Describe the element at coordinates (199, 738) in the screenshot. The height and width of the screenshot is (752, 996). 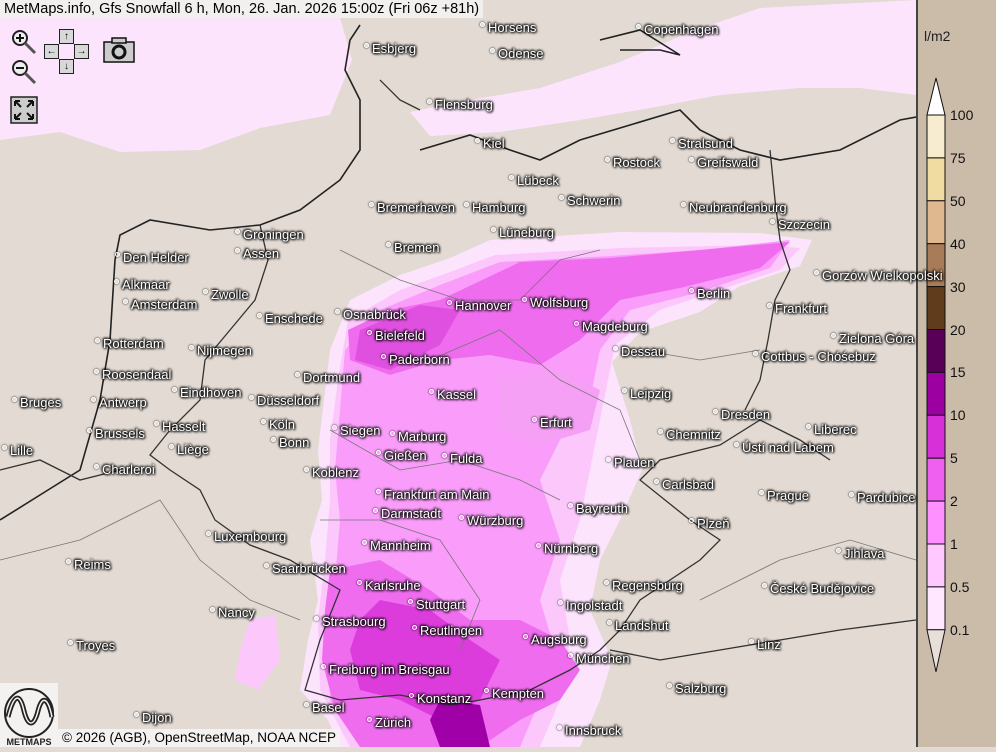
I see `copyright-notice: © 2026 (AGB), OpenStreetMap, NOAA NCEP` at that location.